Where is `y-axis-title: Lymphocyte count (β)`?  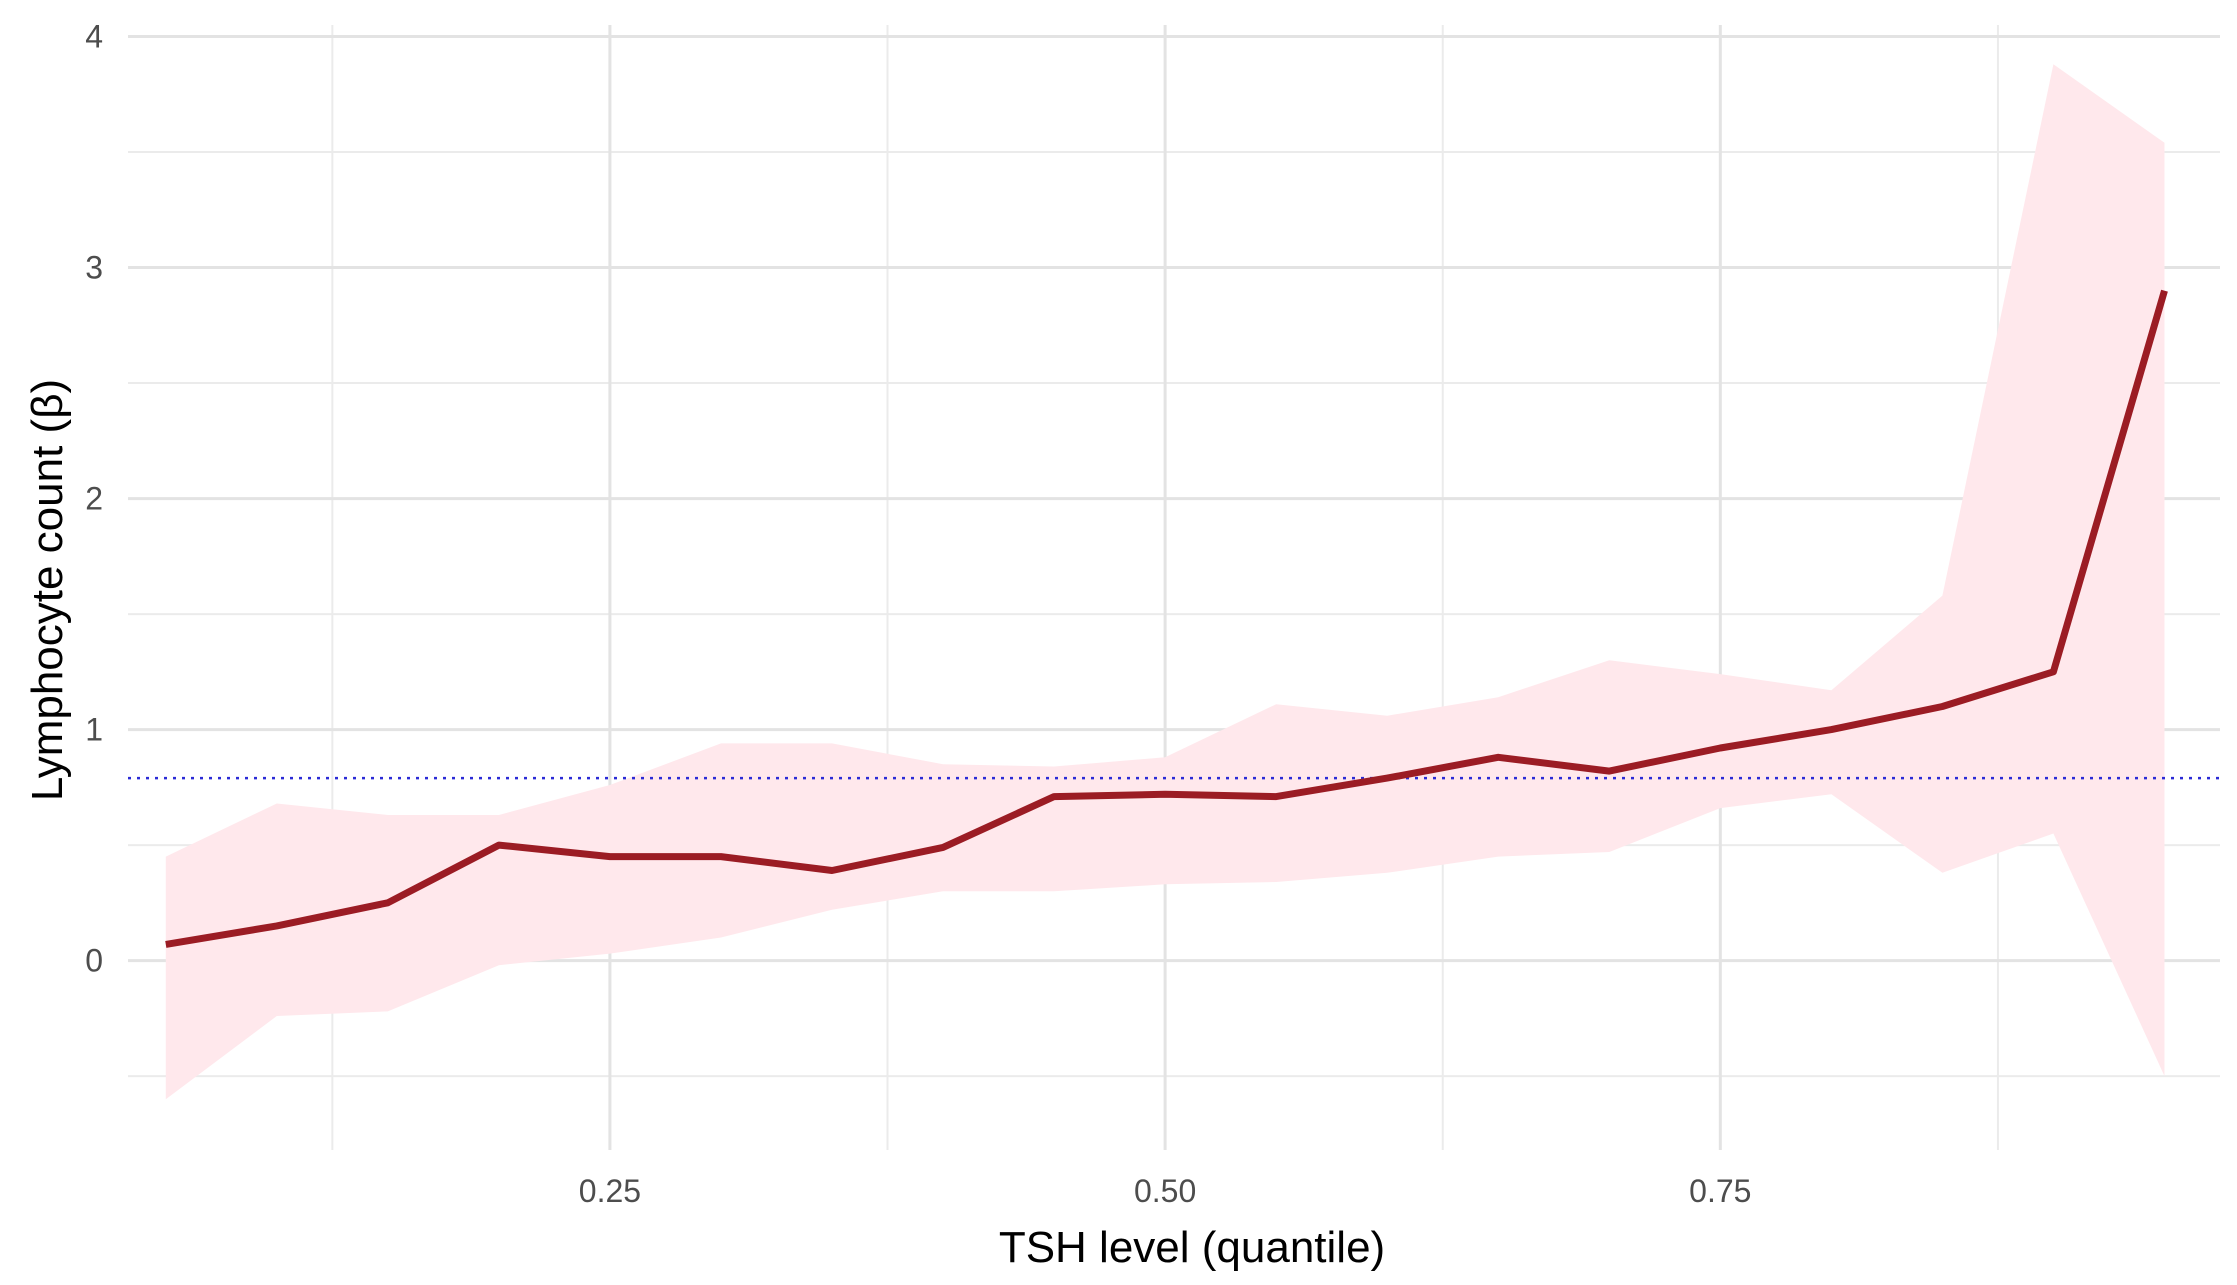 y-axis-title: Lymphocyte count (β) is located at coordinates (47, 590).